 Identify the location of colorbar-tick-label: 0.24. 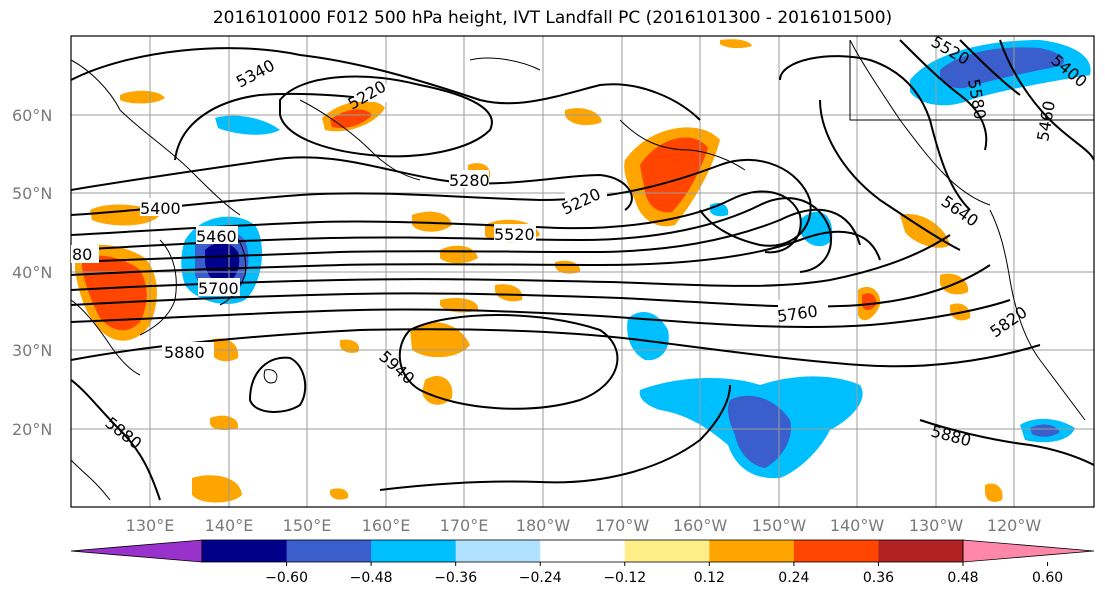
(793, 578).